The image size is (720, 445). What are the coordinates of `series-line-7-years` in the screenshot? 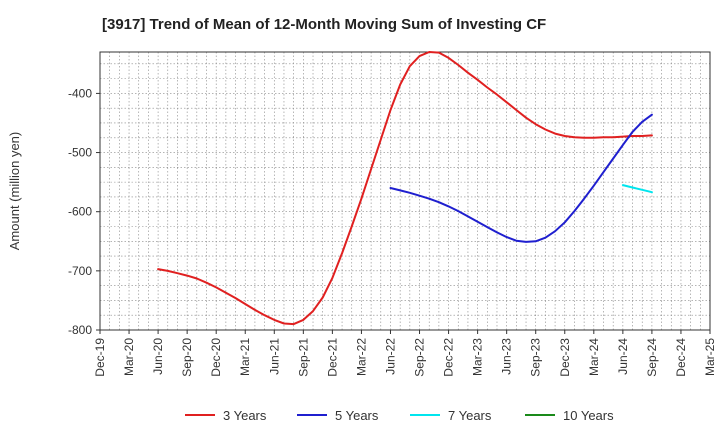 It's located at (637, 189).